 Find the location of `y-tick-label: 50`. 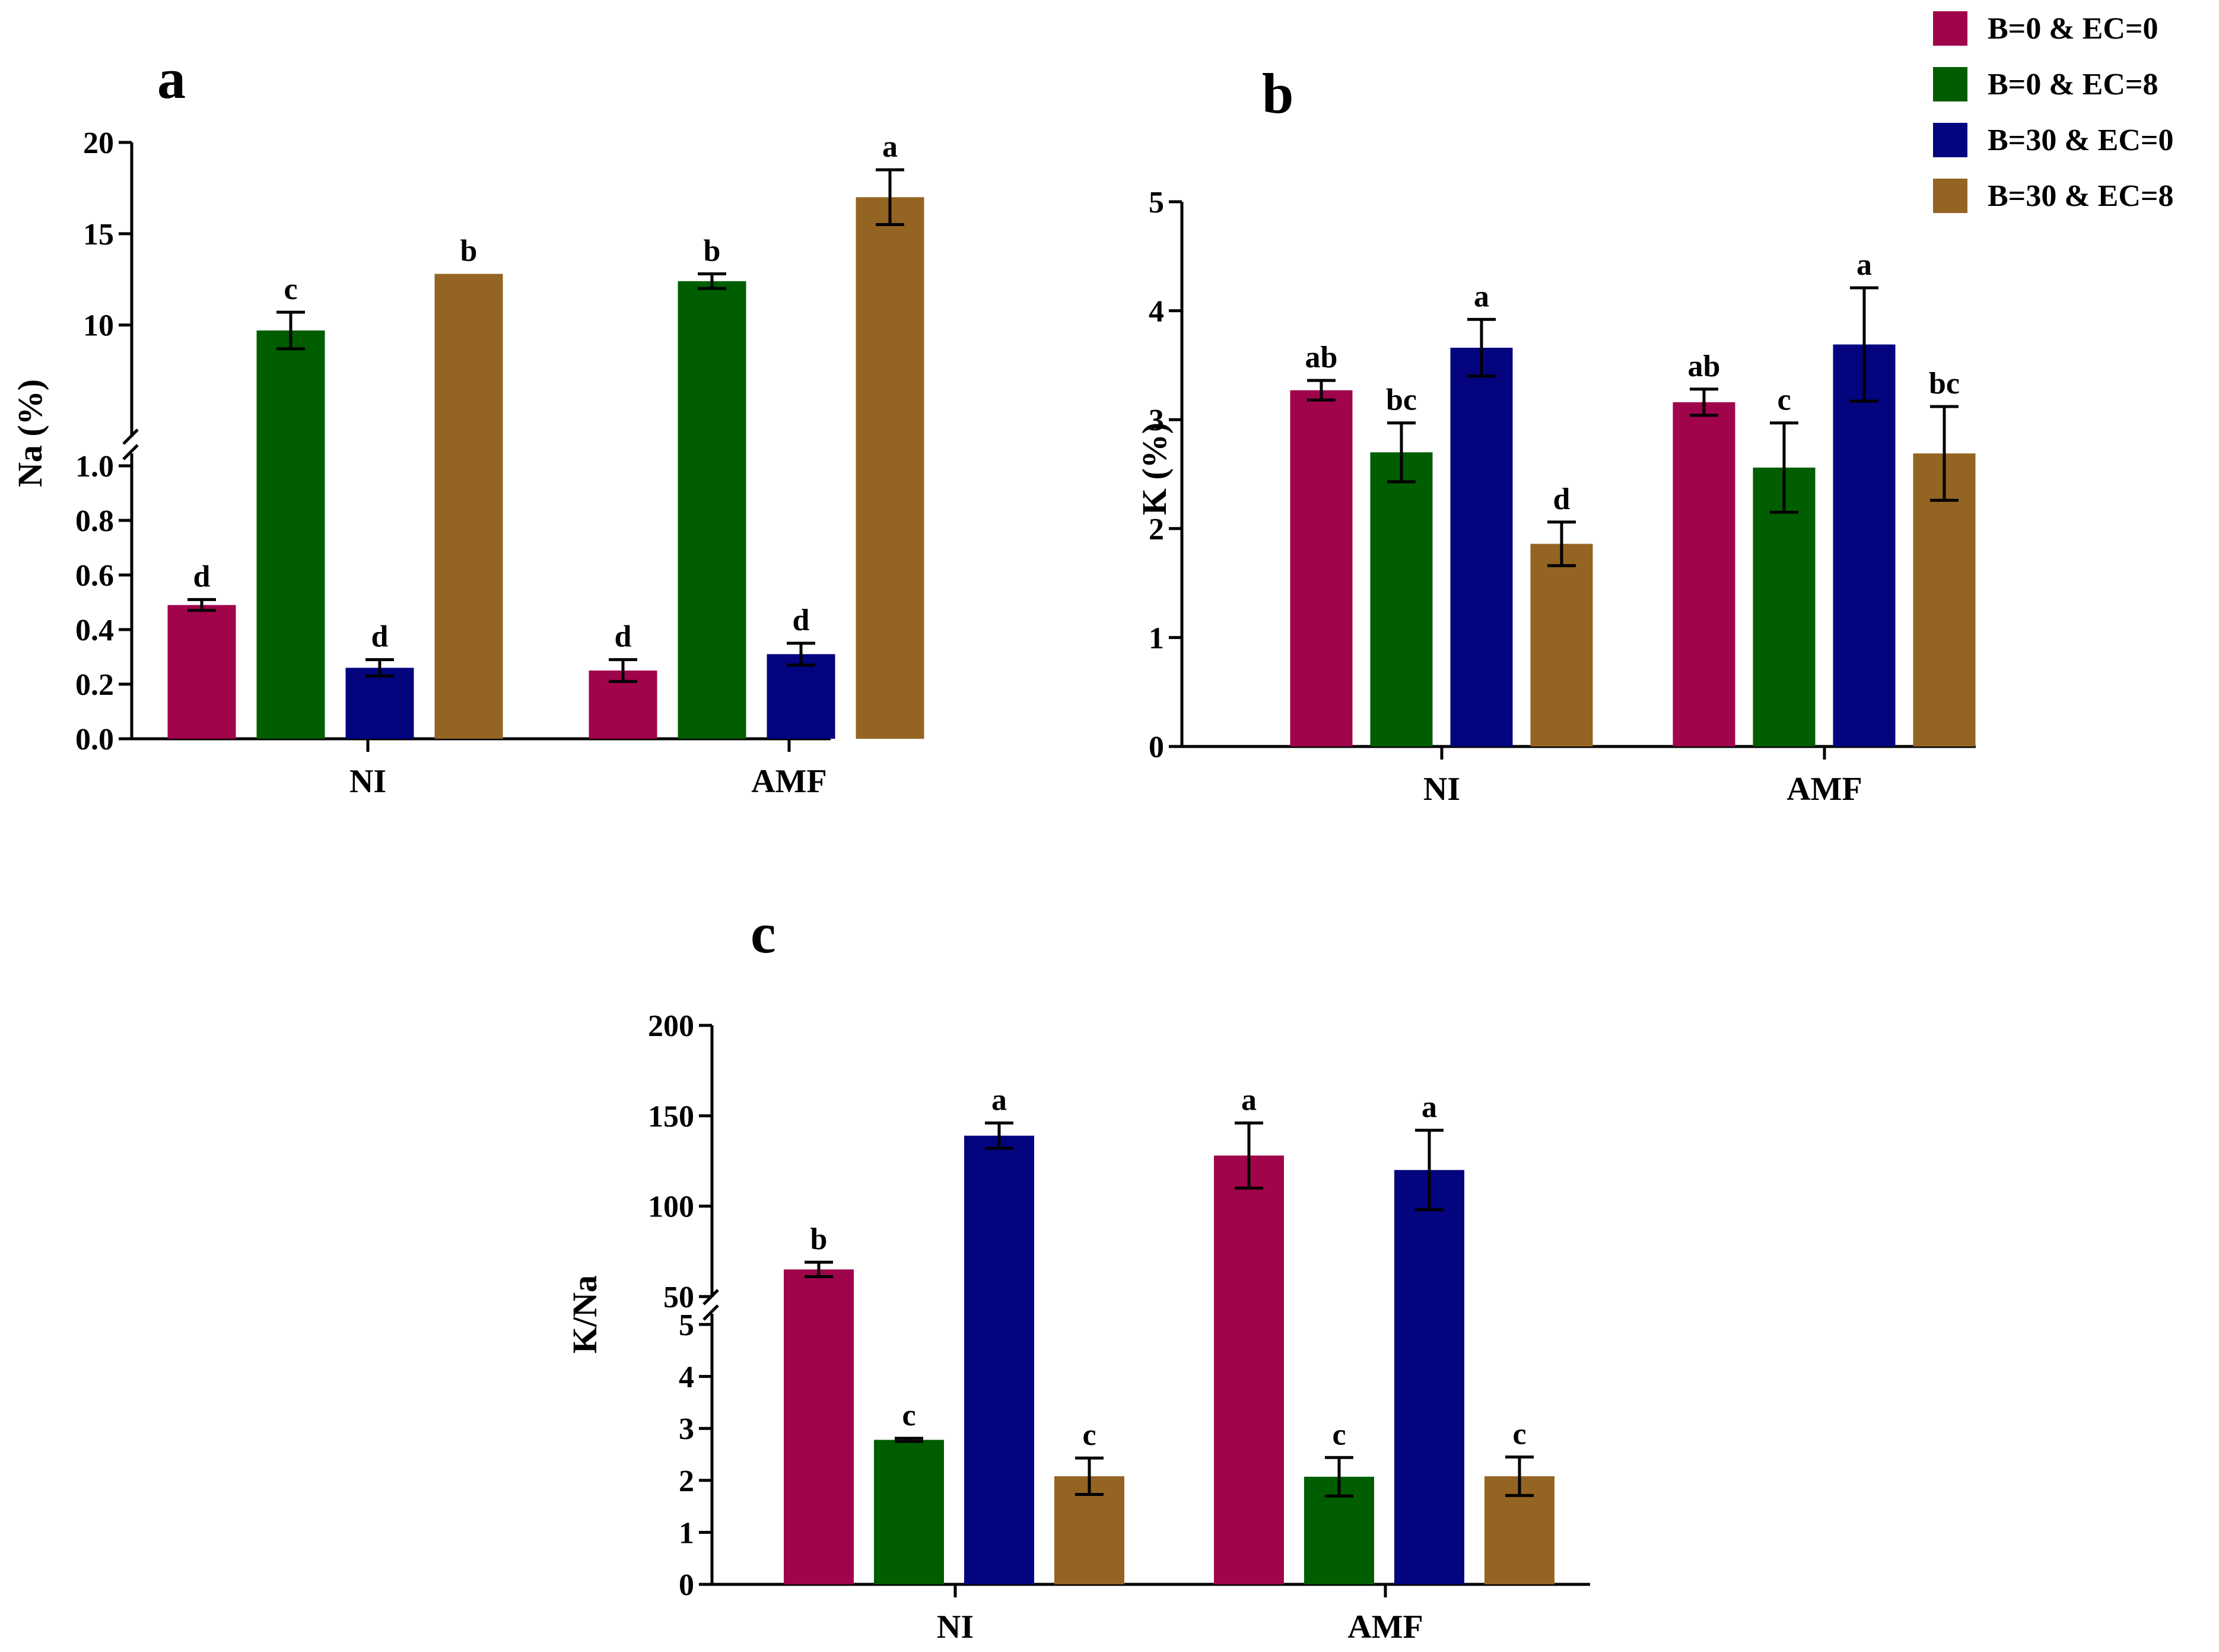

y-tick-label: 50 is located at coordinates (678, 1297).